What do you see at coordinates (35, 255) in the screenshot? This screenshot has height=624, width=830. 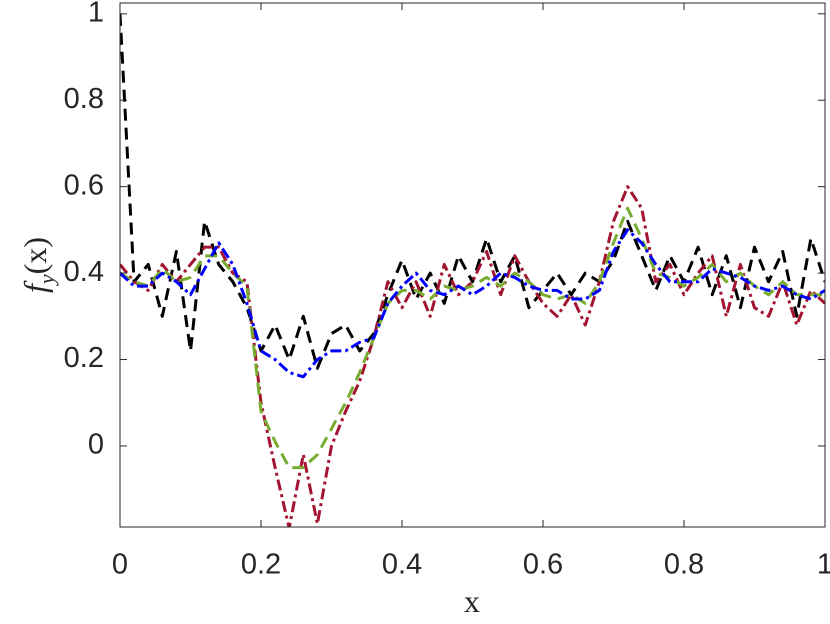 I see `y-label-rest: (x)` at bounding box center [35, 255].